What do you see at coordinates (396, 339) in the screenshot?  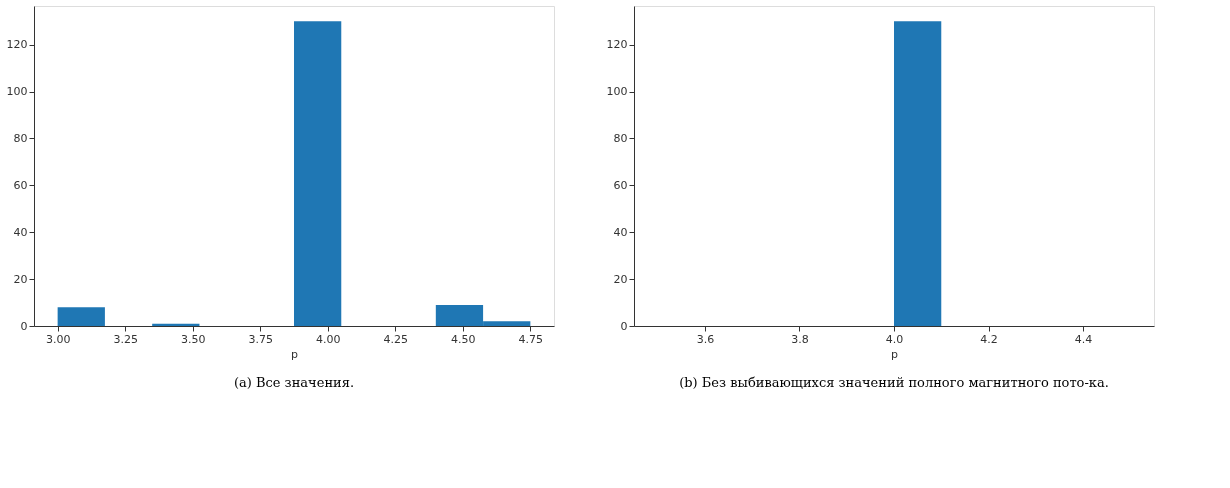 I see `x-tick-label: 4.25` at bounding box center [396, 339].